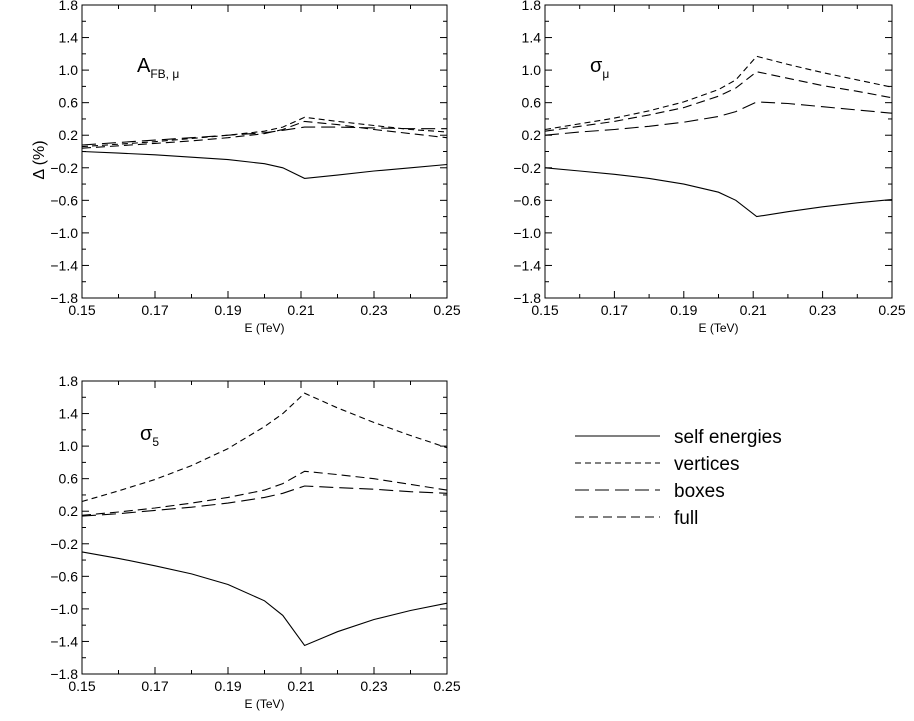 The image size is (914, 721). What do you see at coordinates (164, 74) in the screenshot?
I see `panel-title-subscript: FB, μ` at bounding box center [164, 74].